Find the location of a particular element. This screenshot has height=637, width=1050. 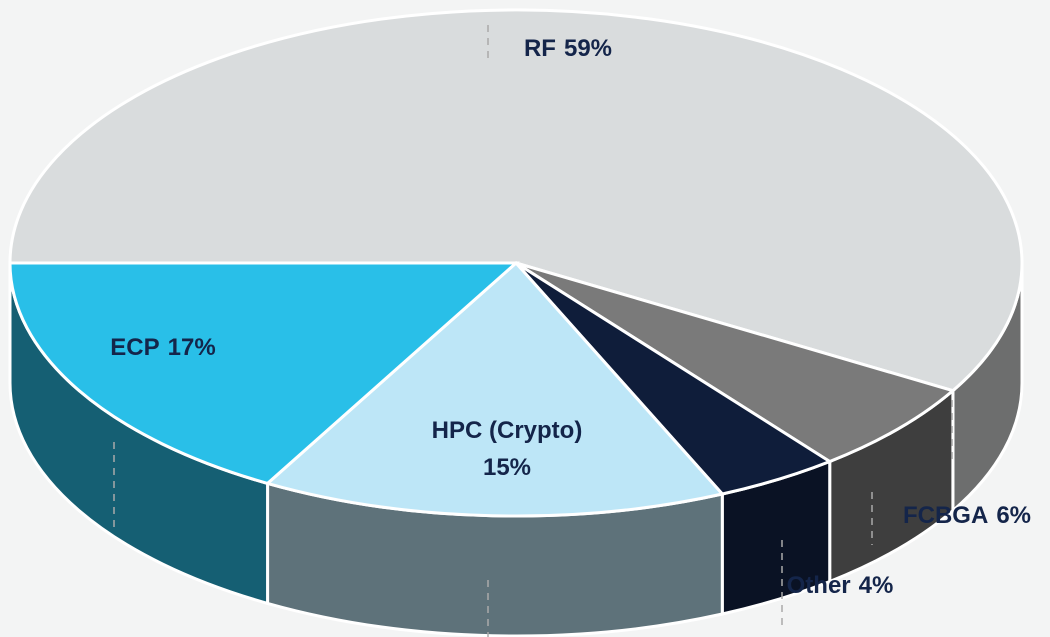

category-label: RF is located at coordinates (540, 48).